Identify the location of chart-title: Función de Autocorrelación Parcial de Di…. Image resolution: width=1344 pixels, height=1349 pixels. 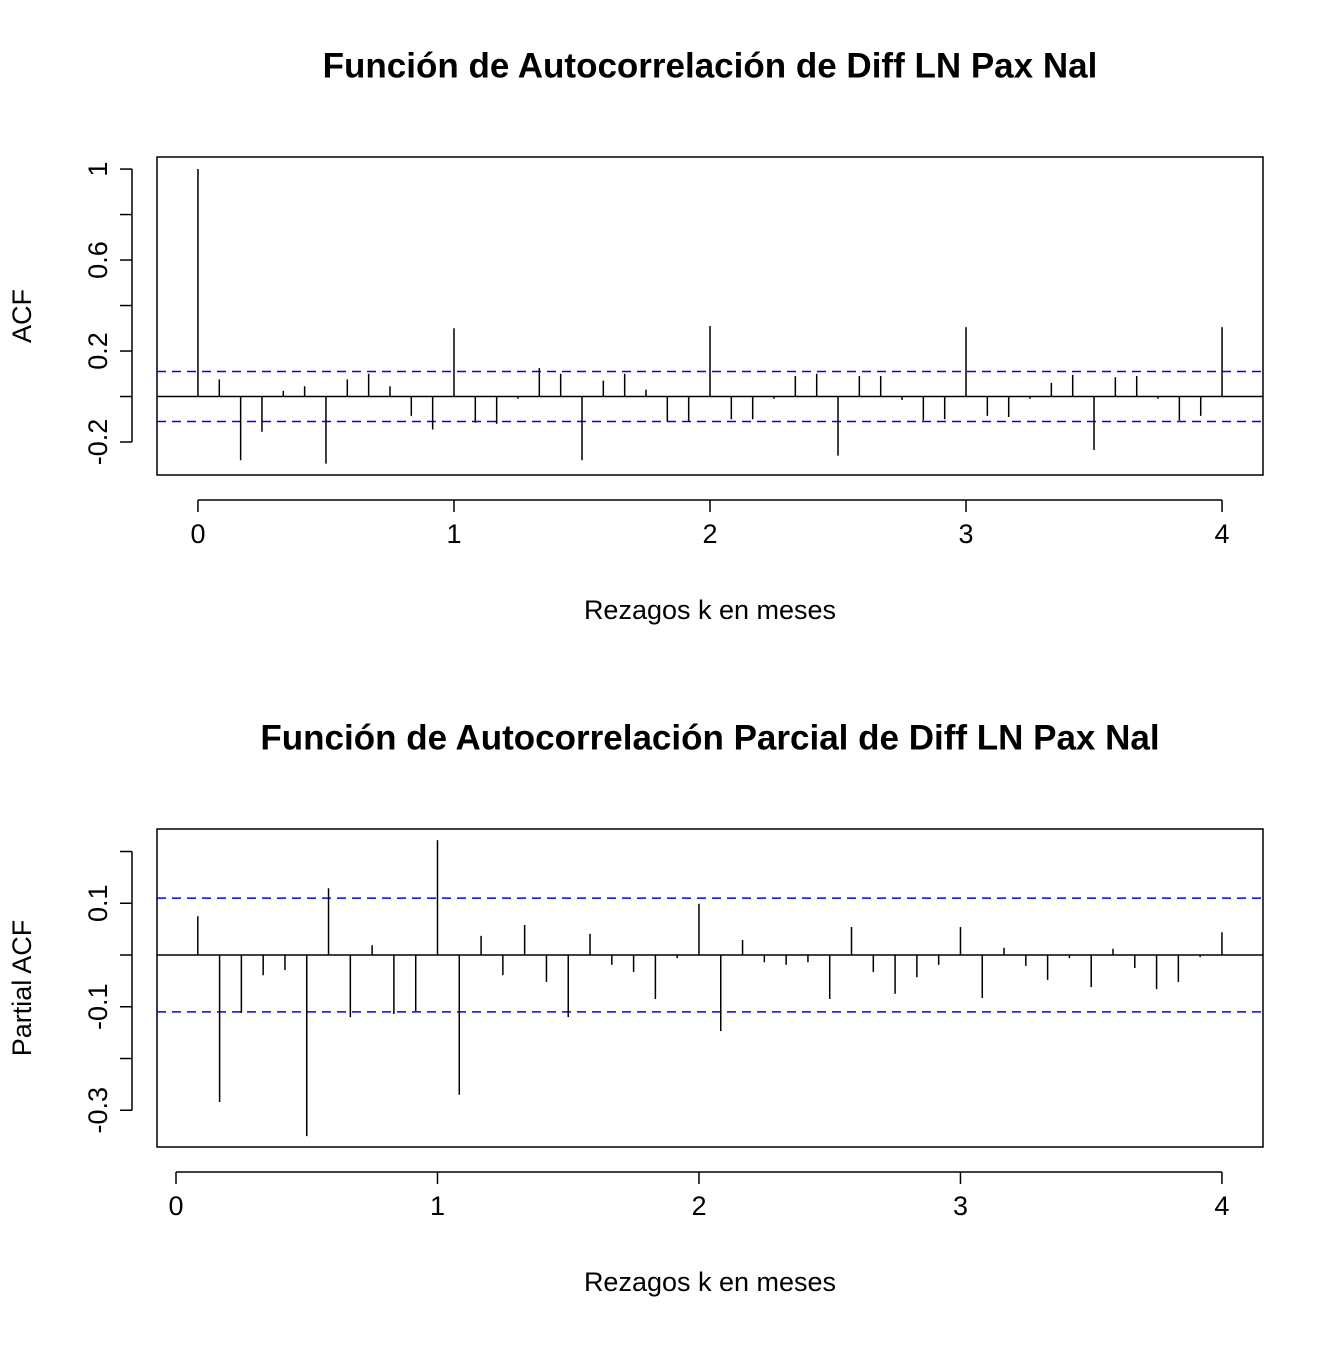
(709, 737).